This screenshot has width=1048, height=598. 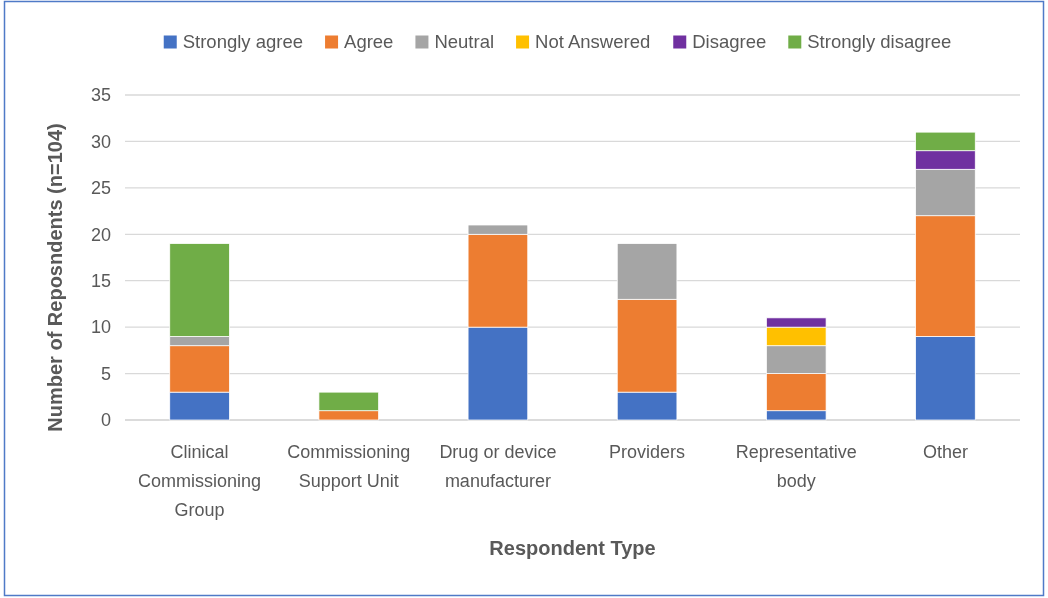 I want to click on y-tick-label: 5, so click(x=105, y=373).